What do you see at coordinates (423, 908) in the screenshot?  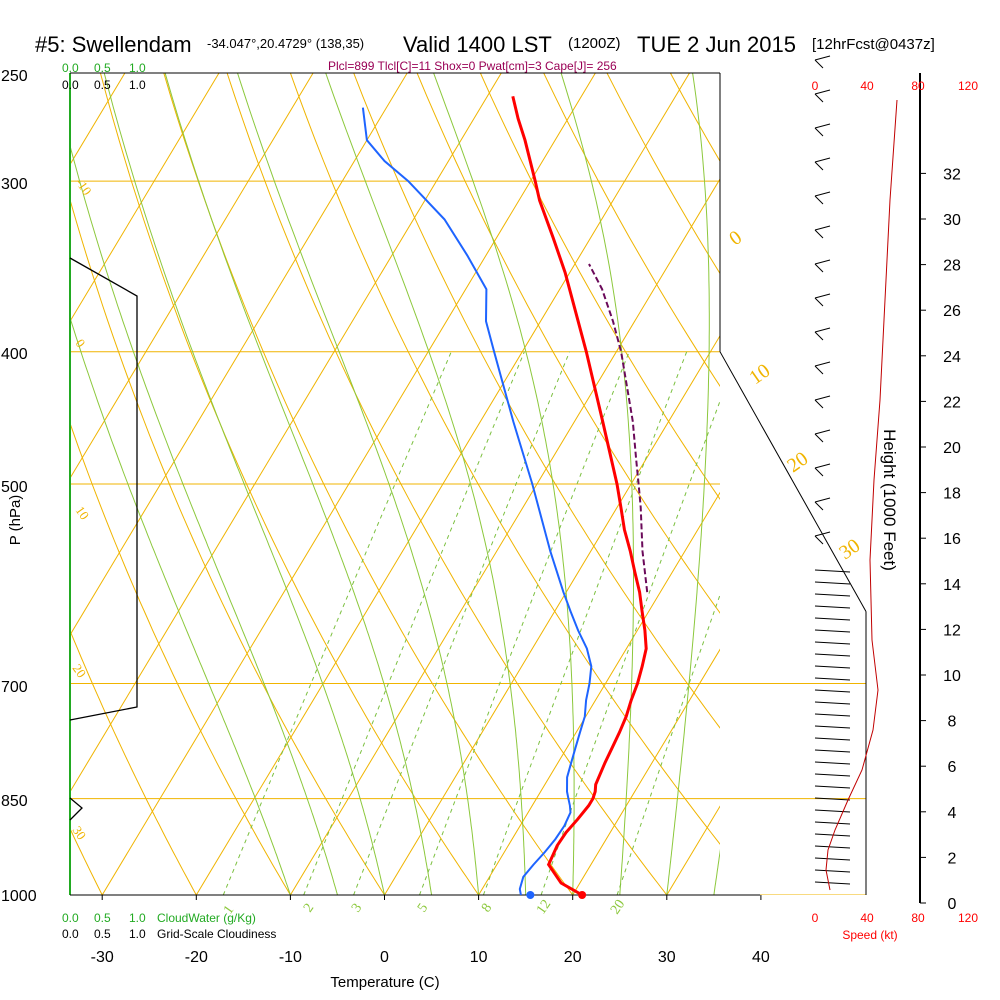 I see `mixing-ratio-label: 5` at bounding box center [423, 908].